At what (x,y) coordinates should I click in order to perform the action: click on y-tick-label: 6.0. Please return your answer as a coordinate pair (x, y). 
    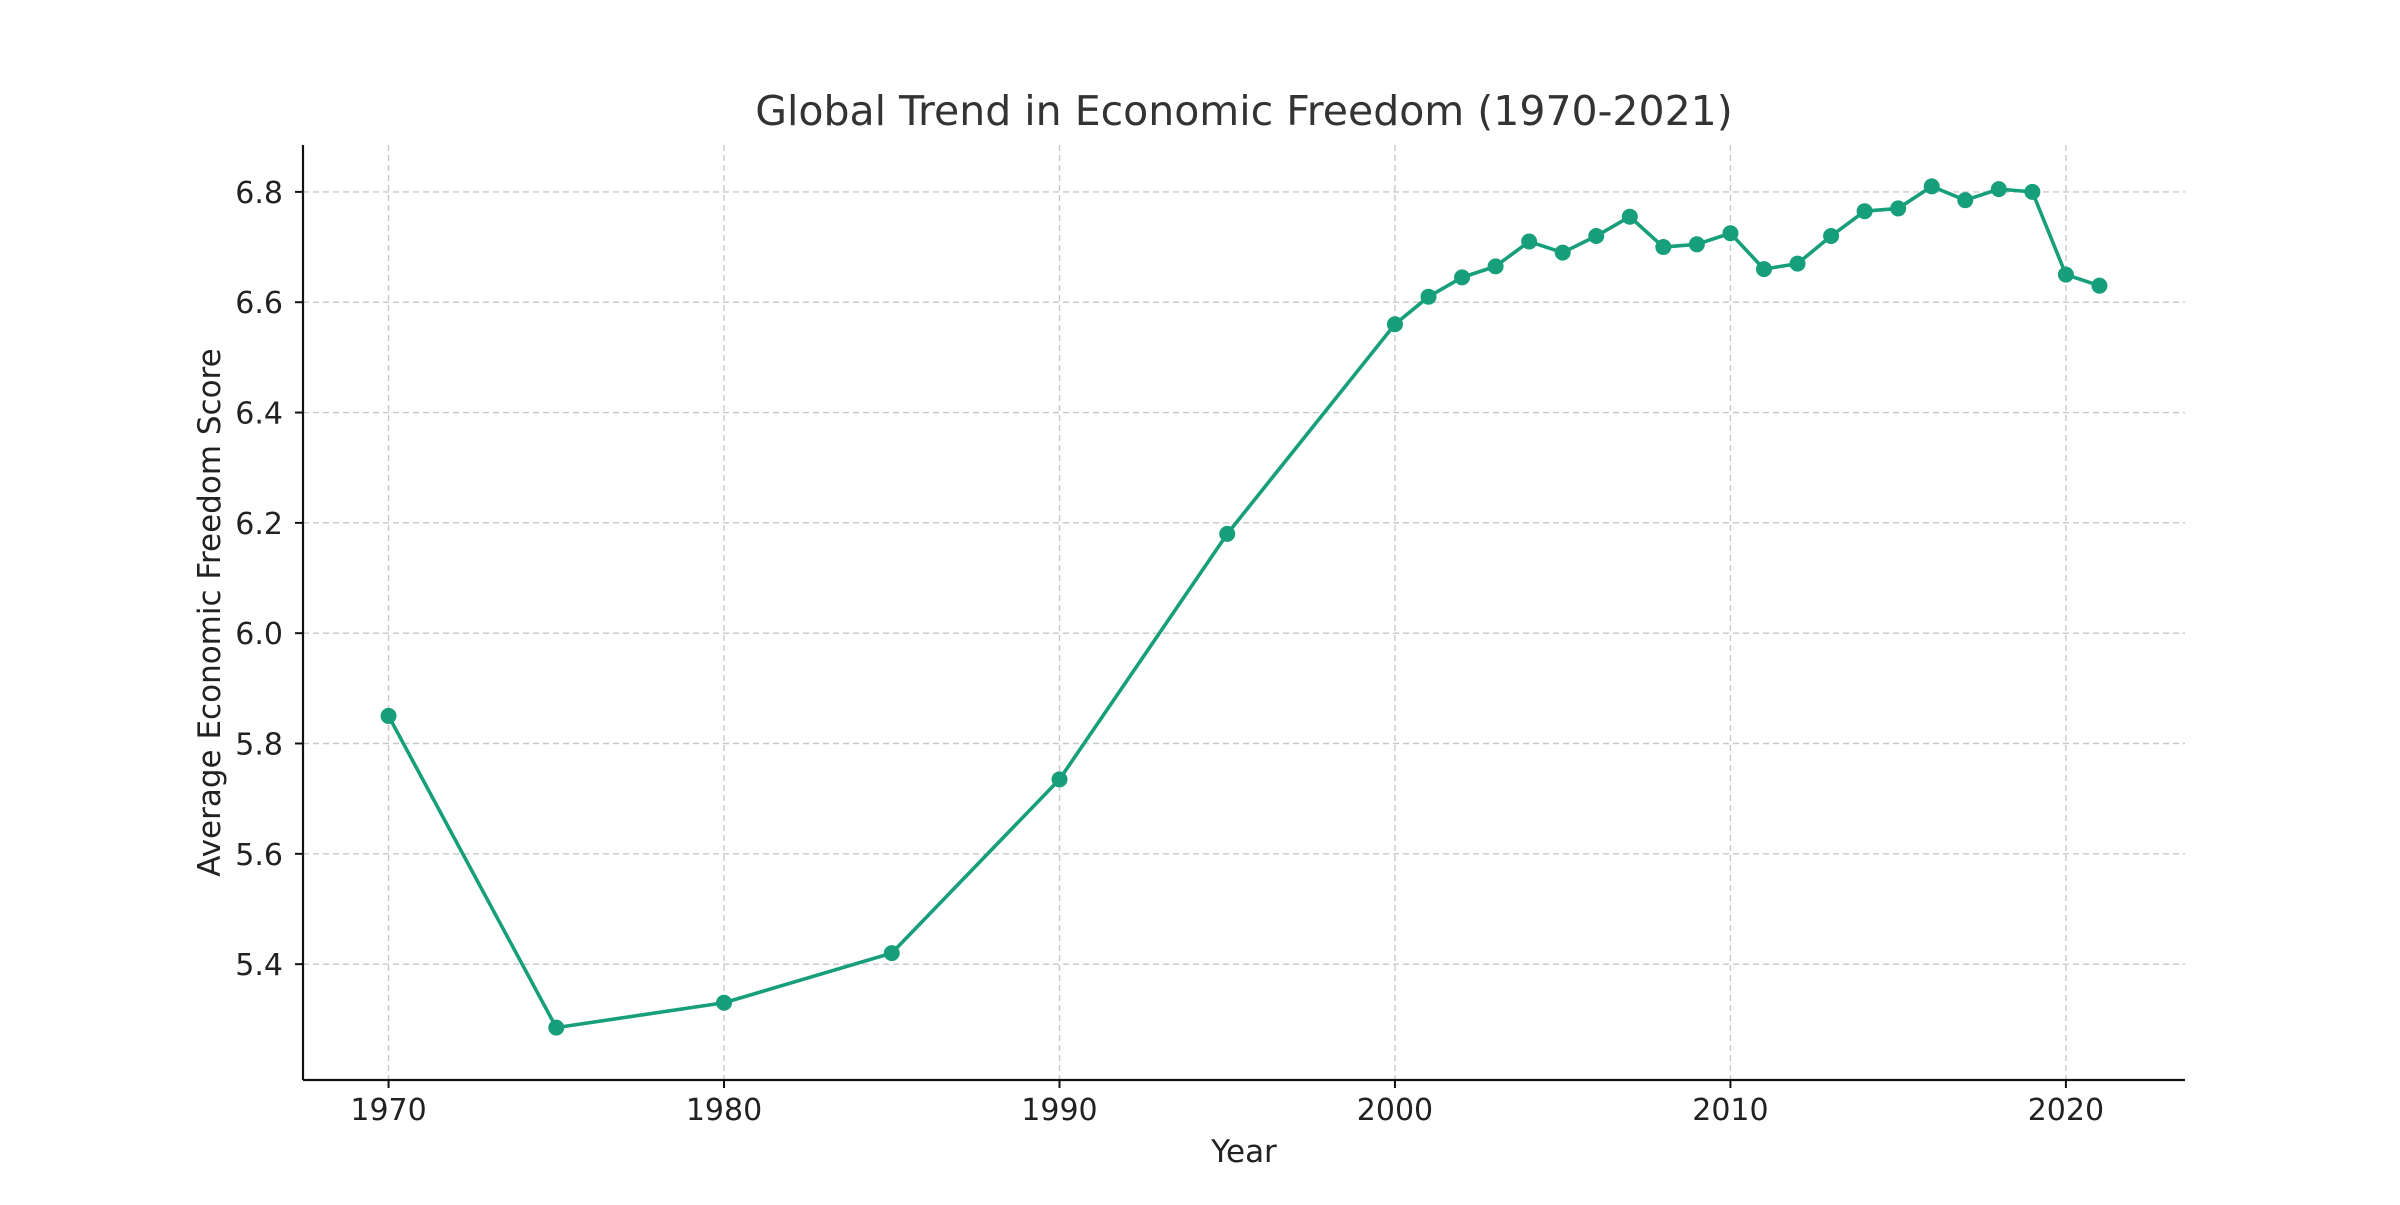
    Looking at the image, I should click on (259, 634).